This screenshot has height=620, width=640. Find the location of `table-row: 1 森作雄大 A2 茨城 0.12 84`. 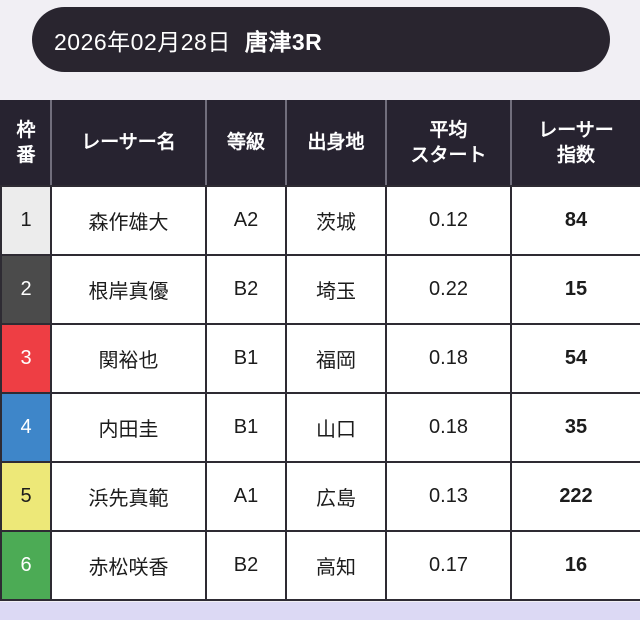

table-row: 1 森作雄大 A2 茨城 0.12 84 is located at coordinates (320, 220).